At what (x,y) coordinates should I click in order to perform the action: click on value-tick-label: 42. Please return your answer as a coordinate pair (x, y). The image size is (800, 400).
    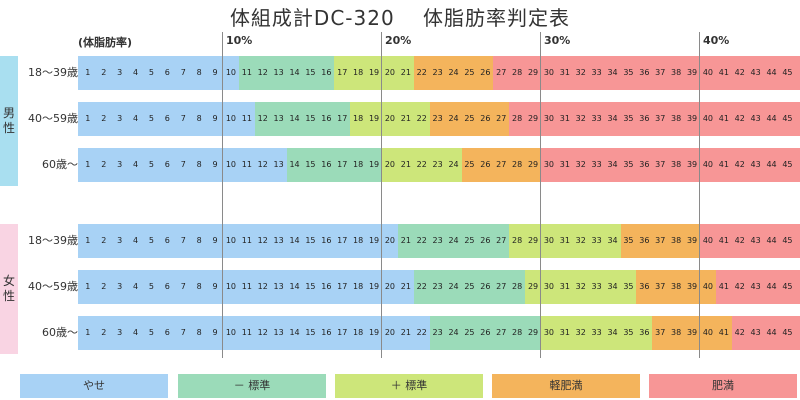
    Looking at the image, I should click on (739, 240).